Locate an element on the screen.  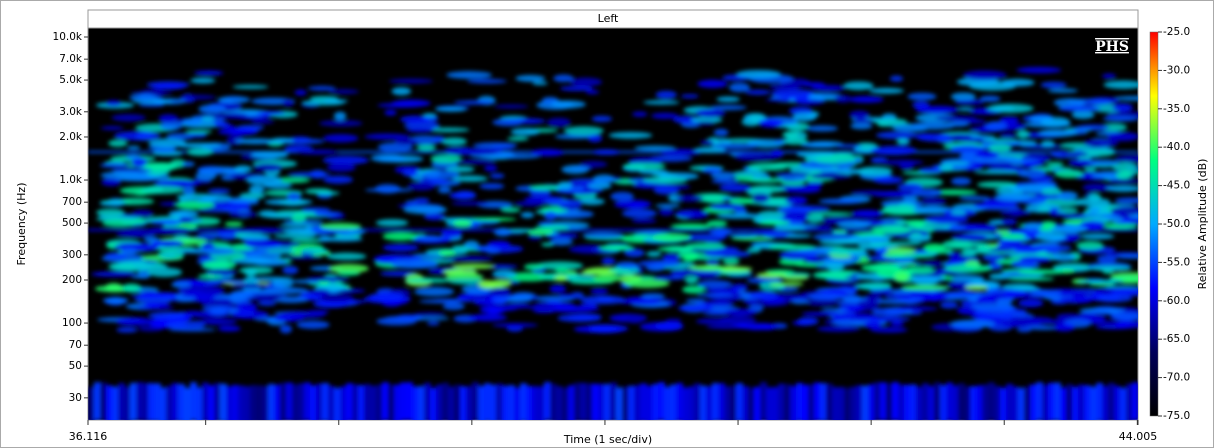
colorbar-label: Relative Amplitude (dB) is located at coordinates (1202, 224).